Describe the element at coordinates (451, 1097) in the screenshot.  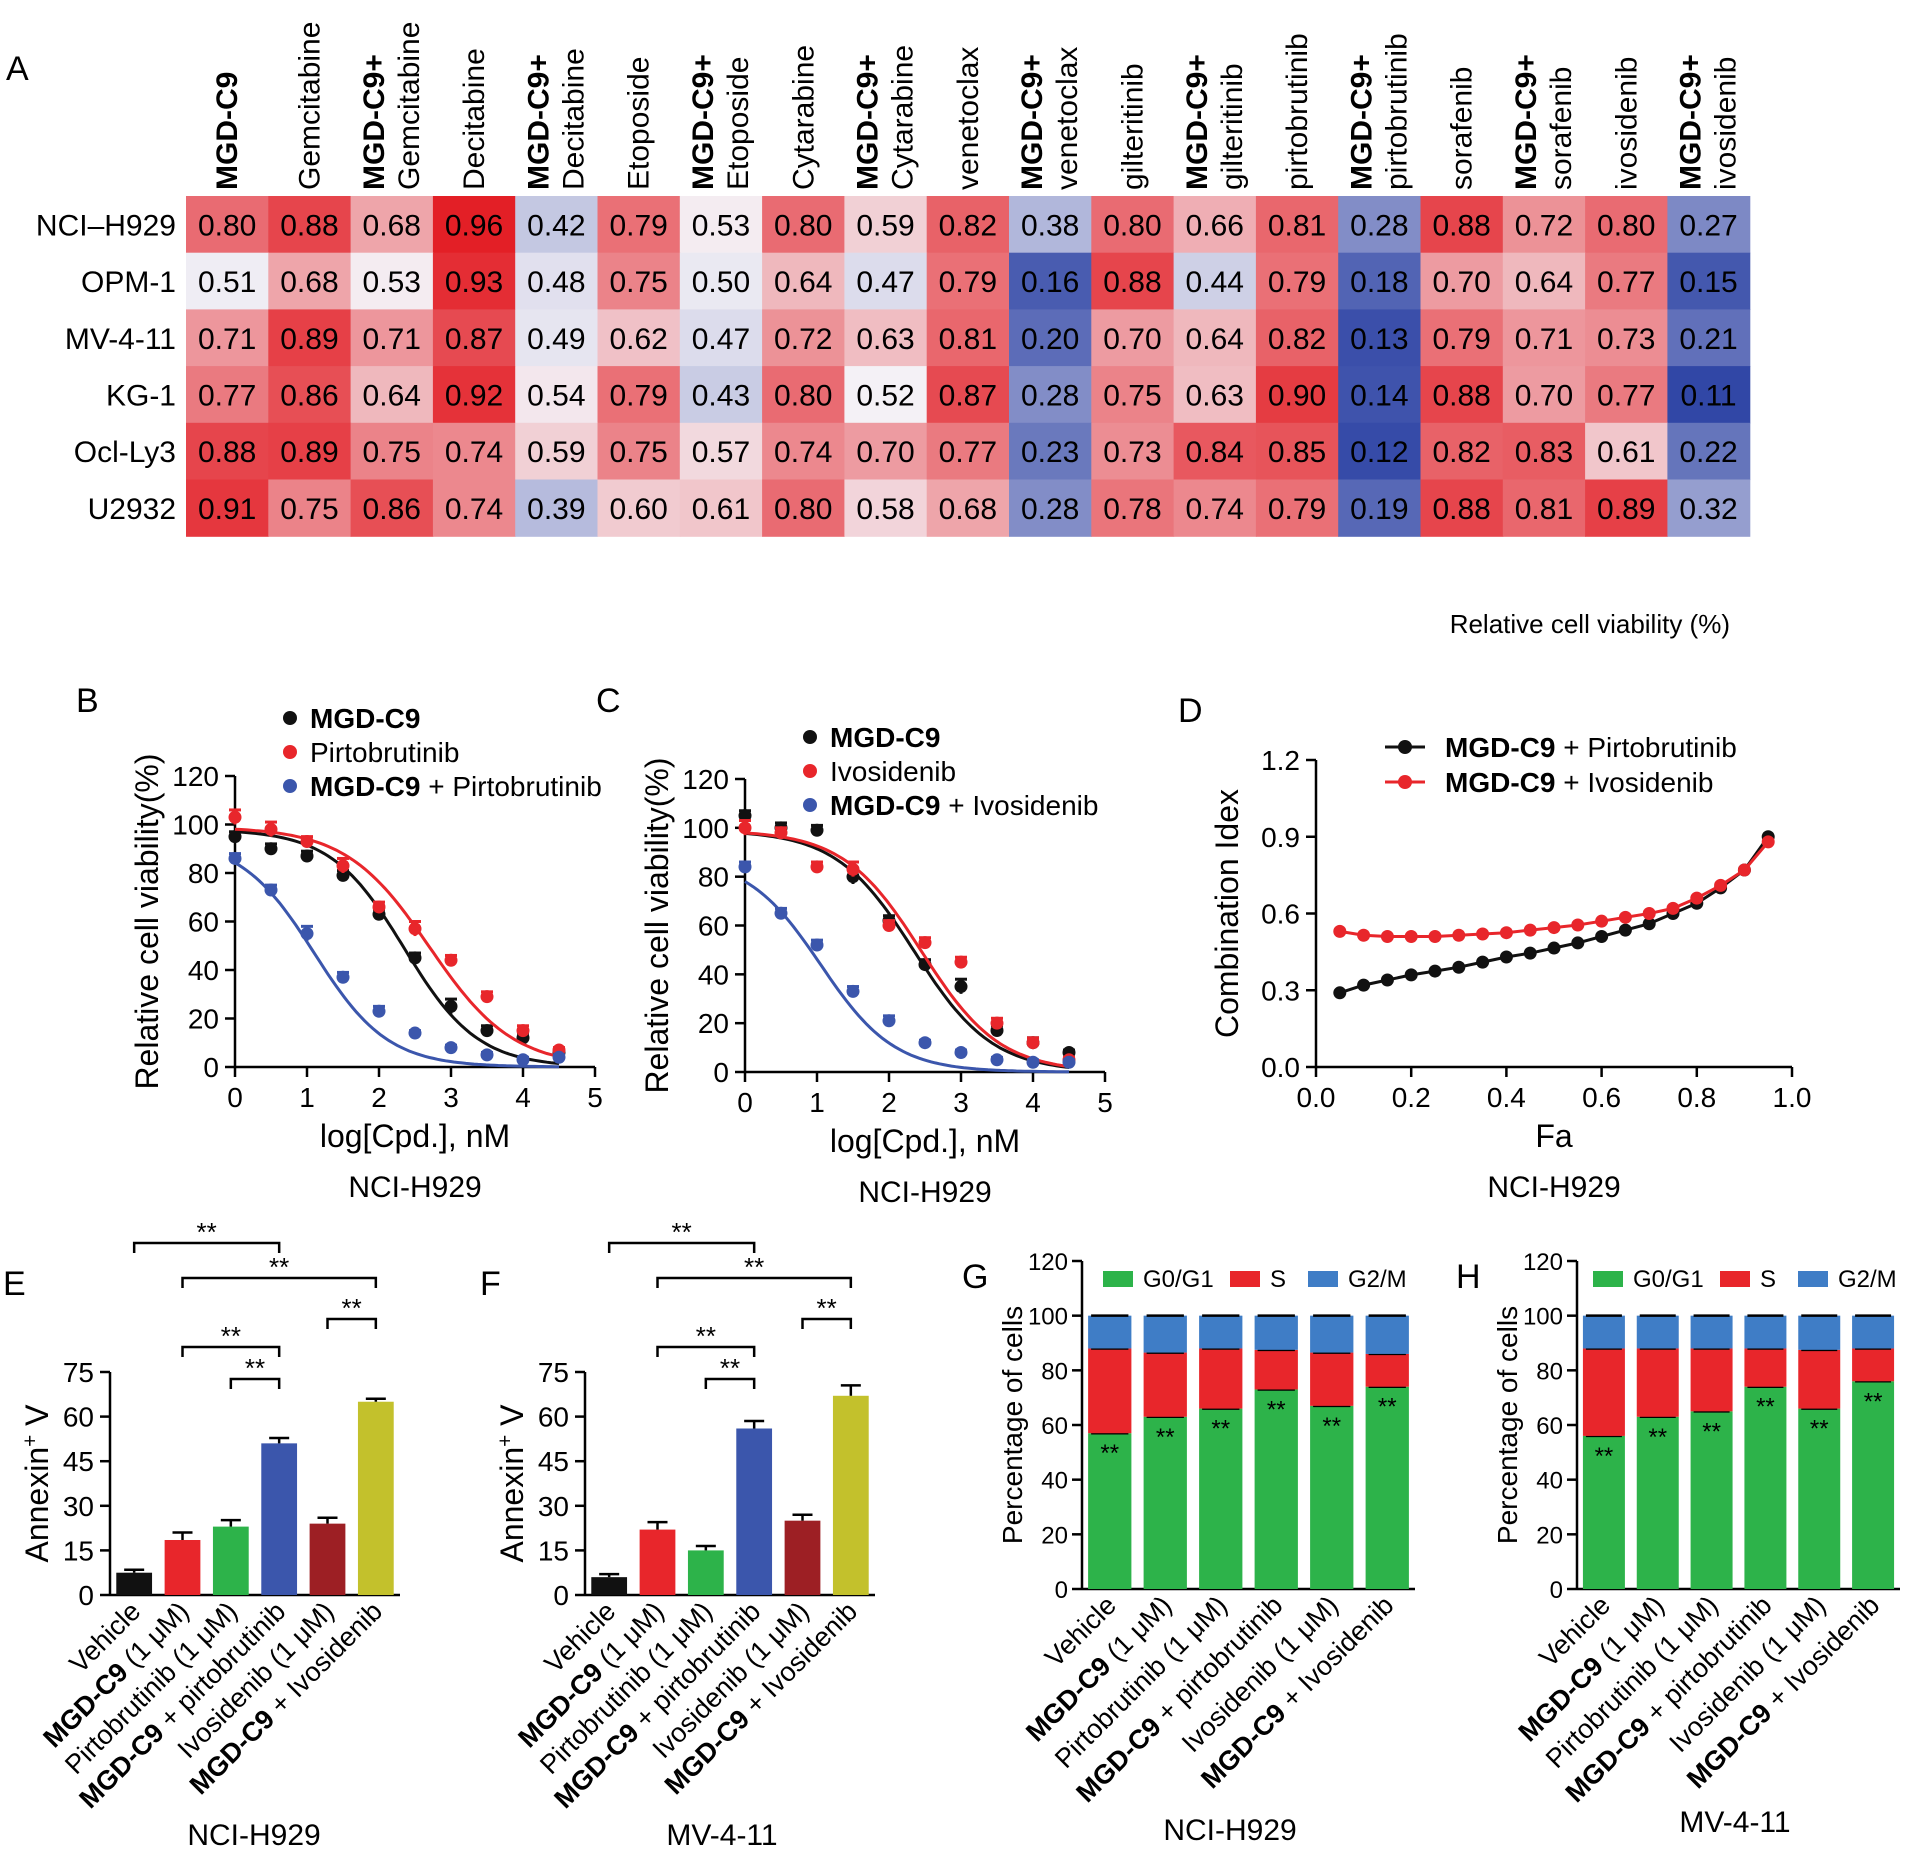
I see `x-tick-label: 3` at that location.